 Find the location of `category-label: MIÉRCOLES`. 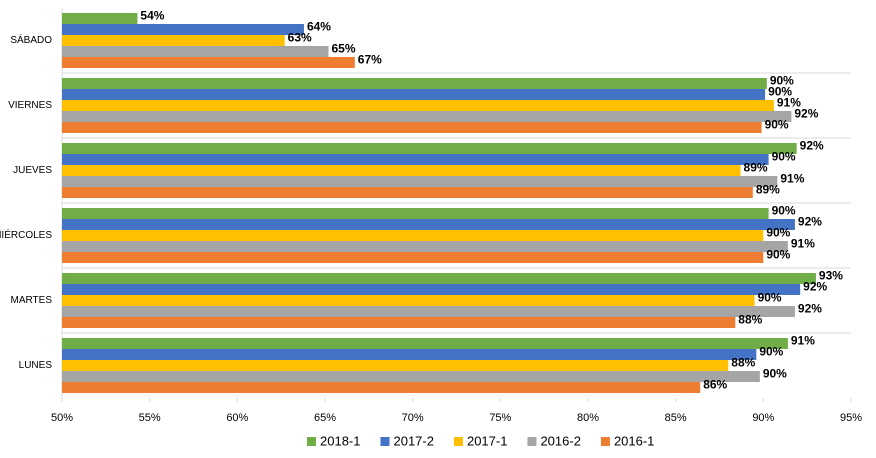

category-label: MIÉRCOLES is located at coordinates (26, 234).